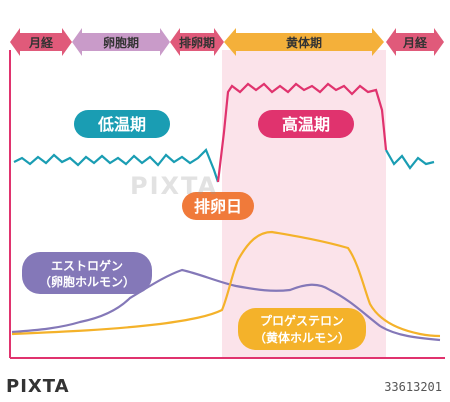 The width and height of the screenshot is (450, 402). Describe the element at coordinates (116, 165) in the screenshot. I see `low-temp-curve` at that location.